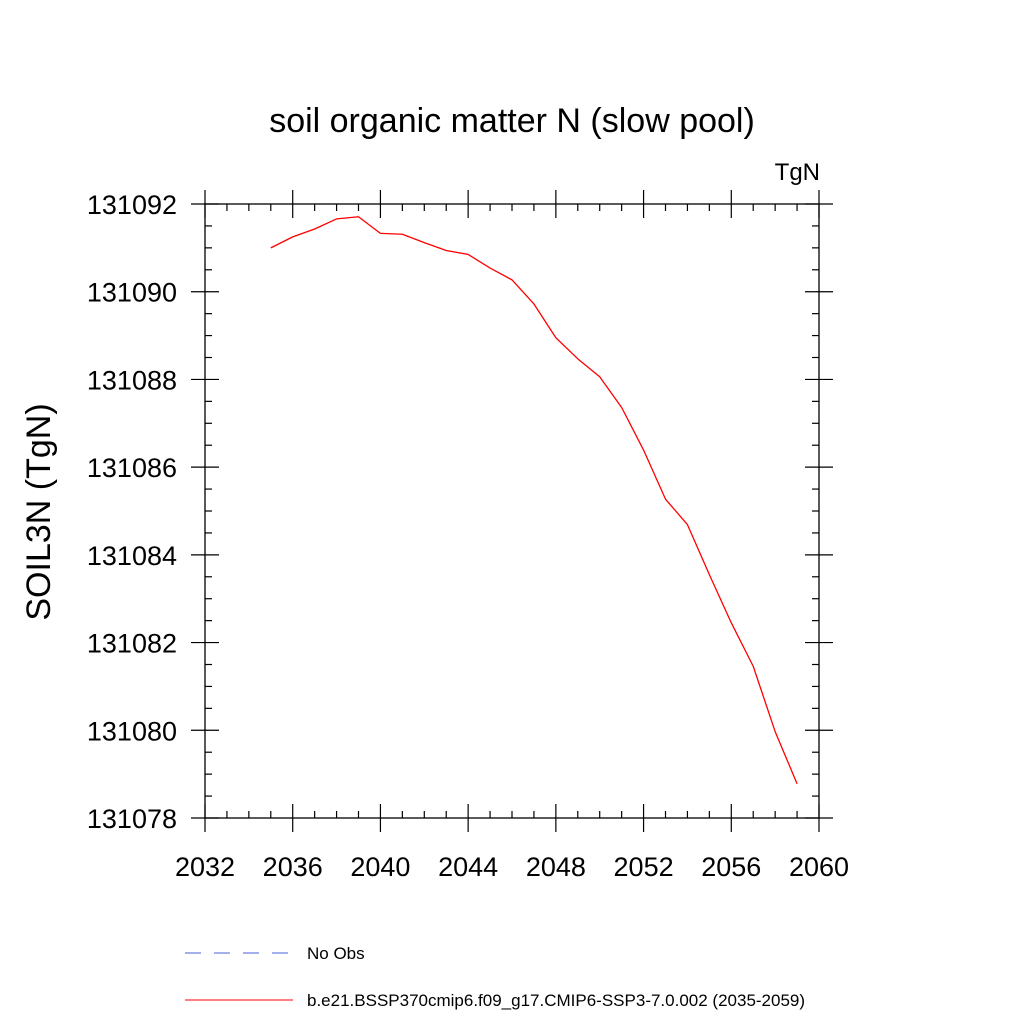 The width and height of the screenshot is (1024, 1024). Describe the element at coordinates (132, 293) in the screenshot. I see `y-tick-label: 131090` at that location.